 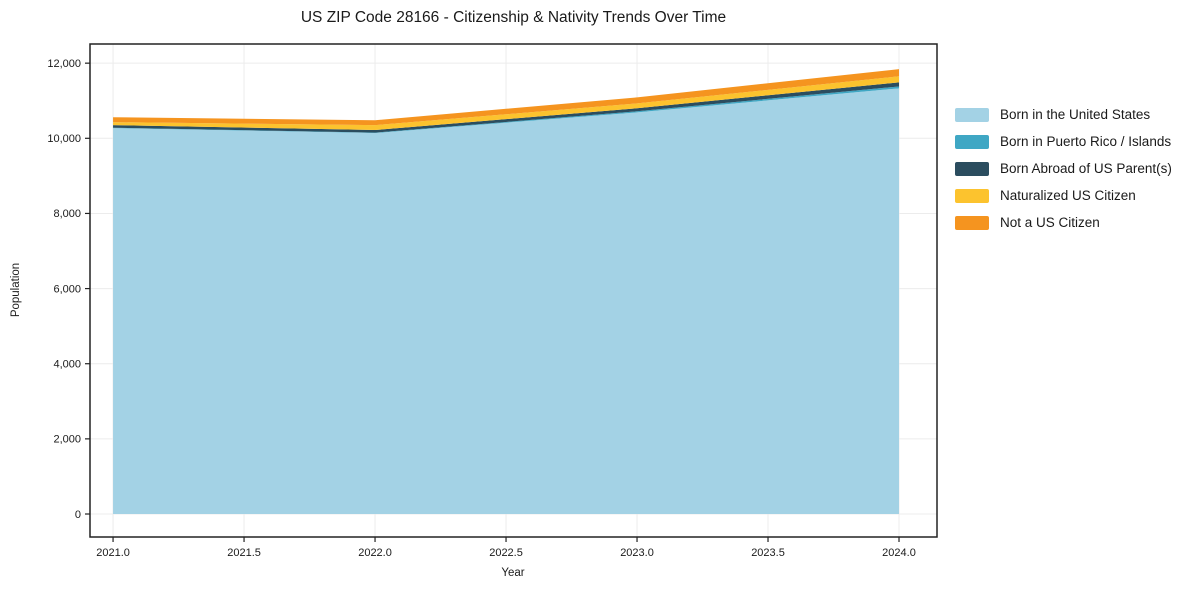 I want to click on legend-label-born-in-us: Born in the United States, so click(x=1075, y=114).